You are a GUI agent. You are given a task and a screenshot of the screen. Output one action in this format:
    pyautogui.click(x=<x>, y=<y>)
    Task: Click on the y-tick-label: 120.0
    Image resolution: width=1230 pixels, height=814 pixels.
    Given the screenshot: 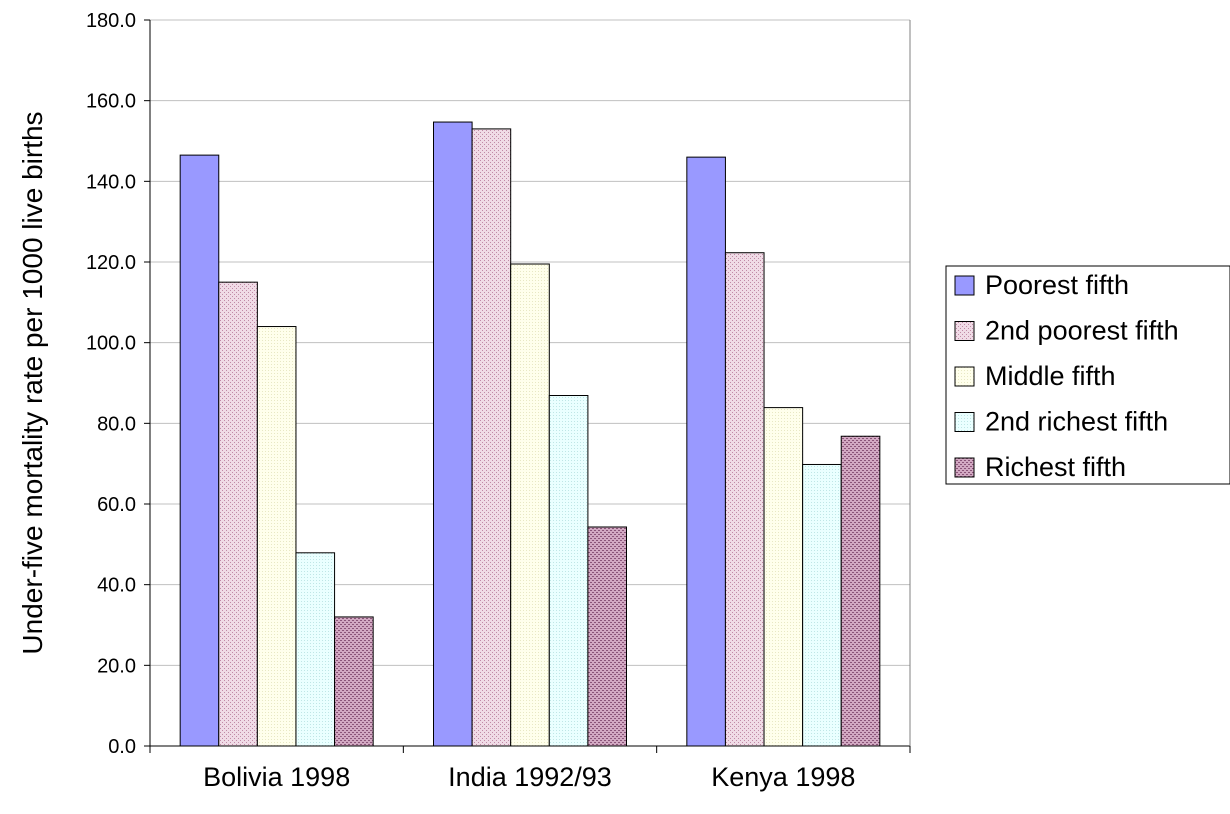 What is the action you would take?
    pyautogui.click(x=111, y=263)
    